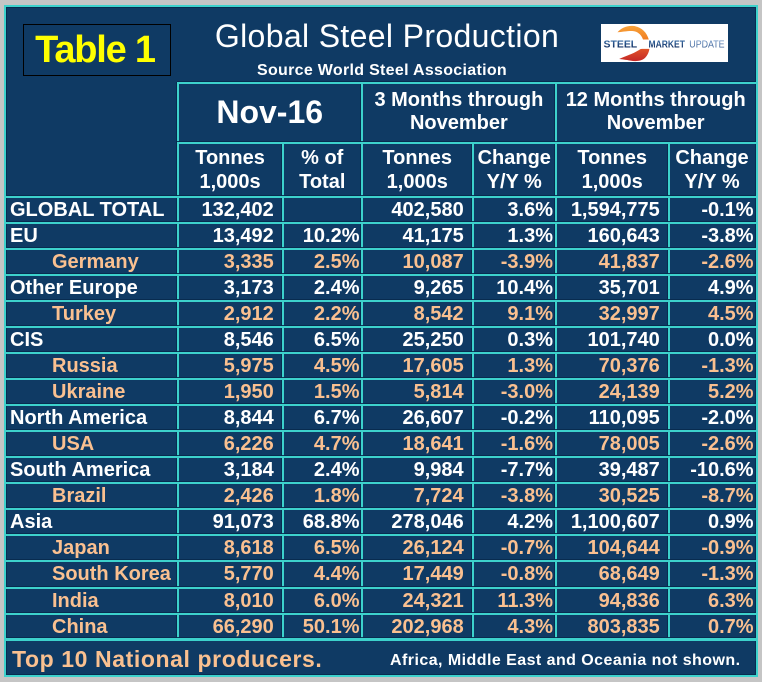 The width and height of the screenshot is (762, 682). What do you see at coordinates (667, 45) in the screenshot?
I see `svg-text: MARKET` at bounding box center [667, 45].